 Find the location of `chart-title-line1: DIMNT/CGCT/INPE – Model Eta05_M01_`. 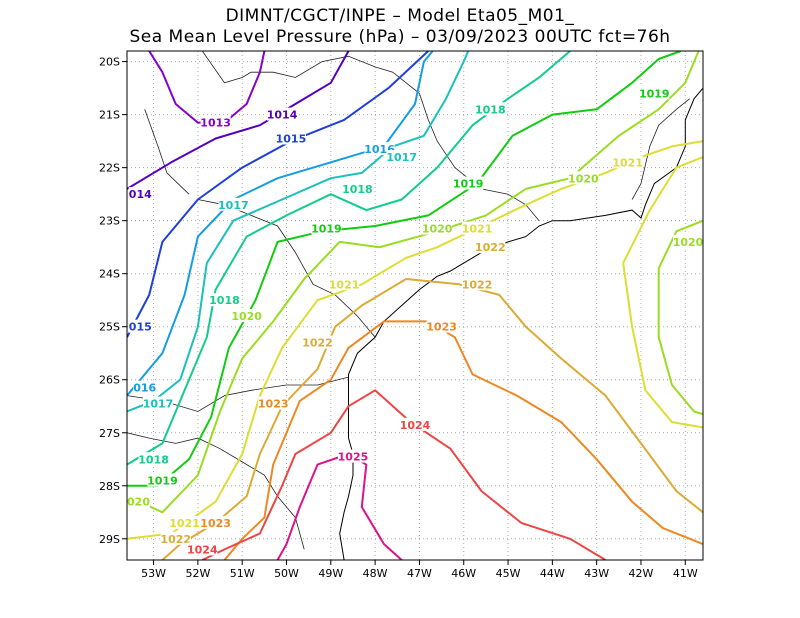

chart-title-line1: DIMNT/CGCT/INPE – Model Eta05_M01_ is located at coordinates (400, 16).